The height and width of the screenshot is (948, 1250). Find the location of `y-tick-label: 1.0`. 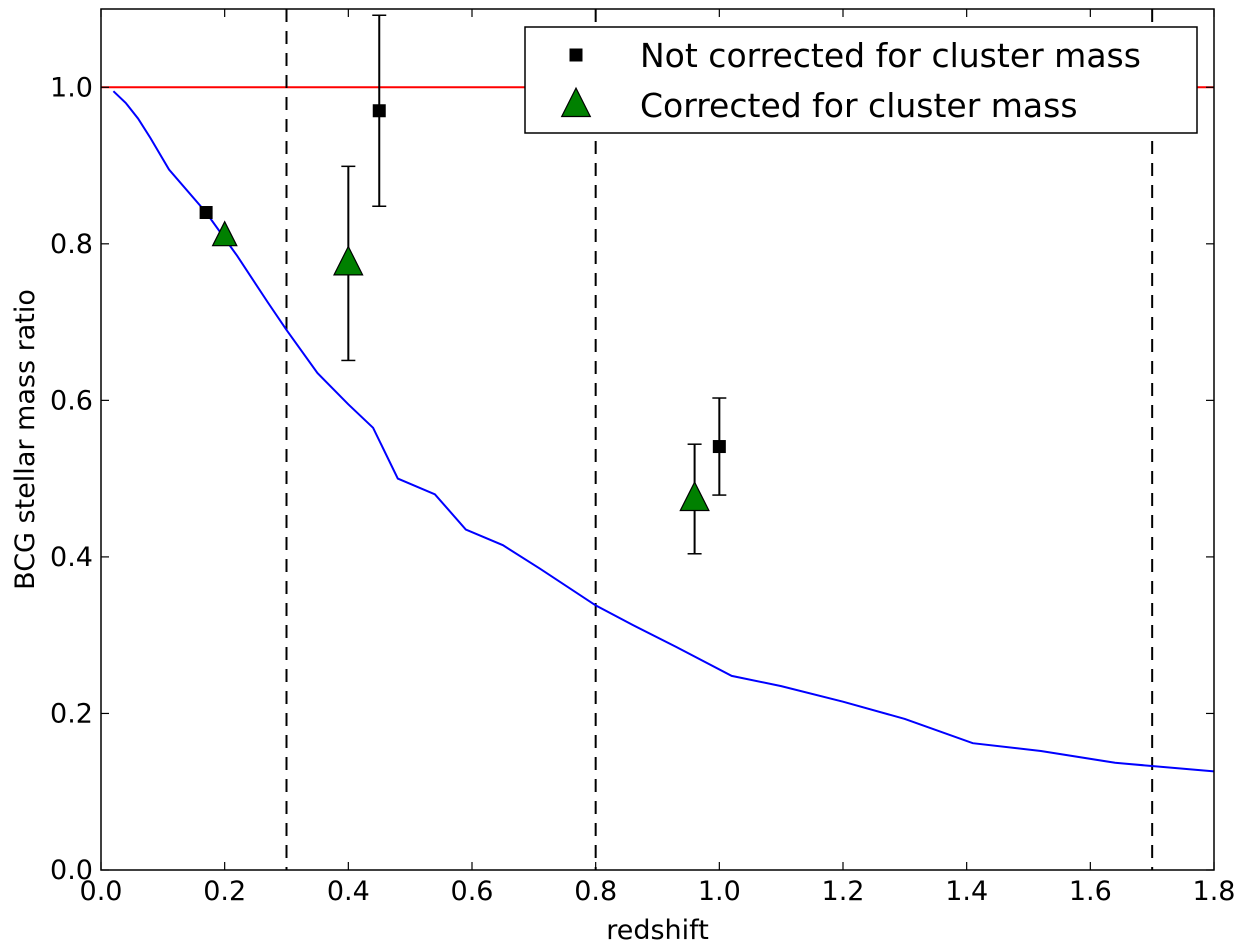

y-tick-label: 1.0 is located at coordinates (71, 87).